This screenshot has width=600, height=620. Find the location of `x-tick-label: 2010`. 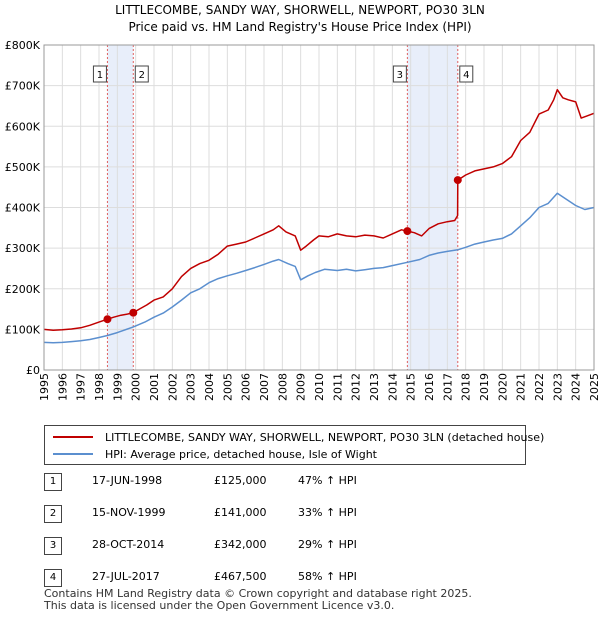

x-tick-label: 2010 is located at coordinates (319, 387).